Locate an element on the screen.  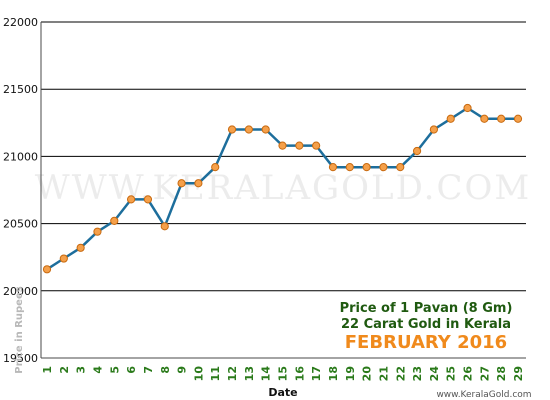
y-axis-label: Price in Rupees is located at coordinates (19, 329).